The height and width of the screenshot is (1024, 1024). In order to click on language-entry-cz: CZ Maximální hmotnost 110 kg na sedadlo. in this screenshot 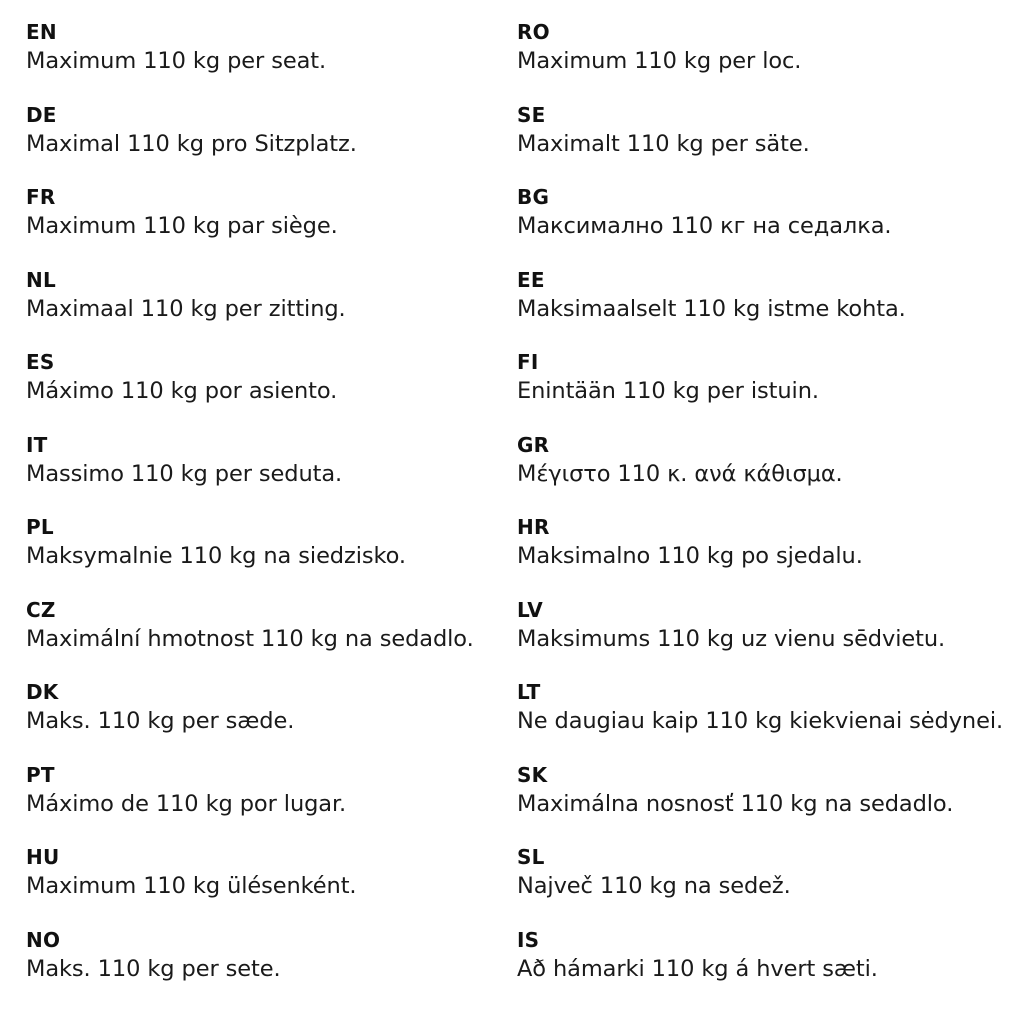, I will do `click(263, 626)`.